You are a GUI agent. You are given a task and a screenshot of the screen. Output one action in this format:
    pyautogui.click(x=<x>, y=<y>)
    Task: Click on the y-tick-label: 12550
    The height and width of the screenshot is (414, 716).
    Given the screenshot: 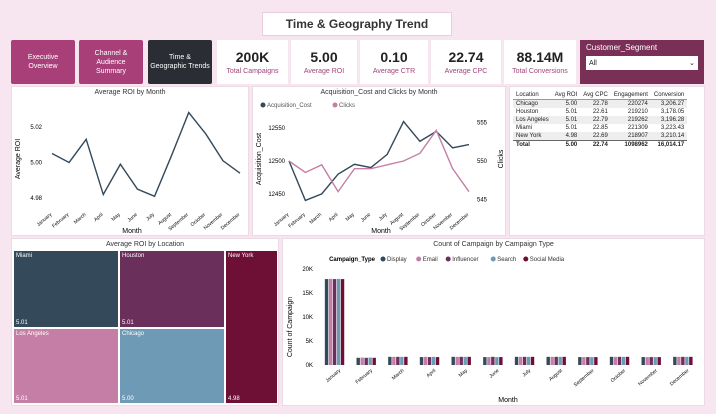 What is the action you would take?
    pyautogui.click(x=276, y=129)
    